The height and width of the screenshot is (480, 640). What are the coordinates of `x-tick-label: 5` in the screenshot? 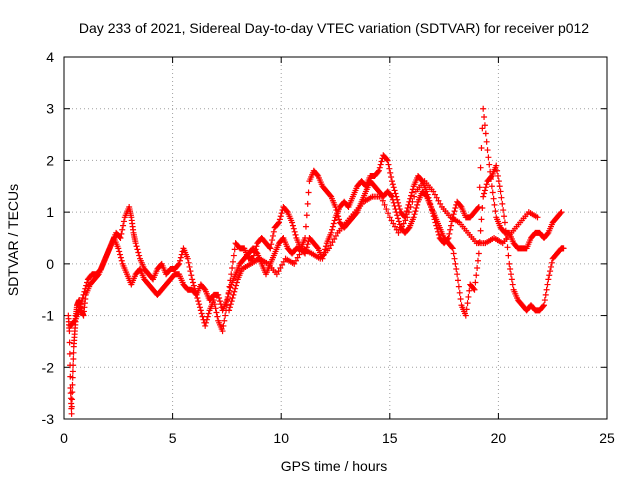 It's located at (173, 438).